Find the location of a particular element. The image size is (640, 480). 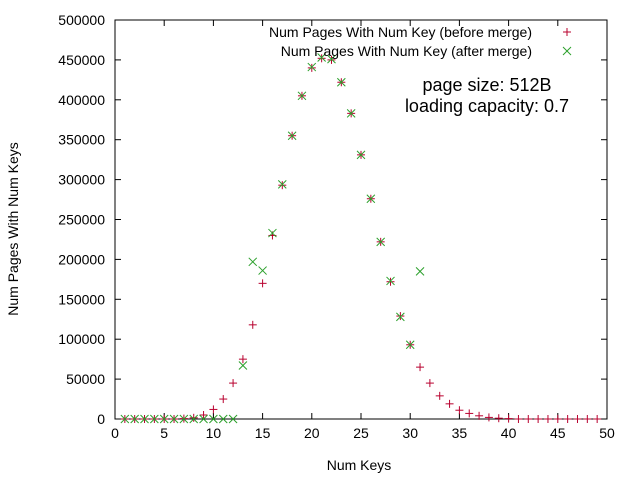

x-tick-label: 25 is located at coordinates (361, 433).